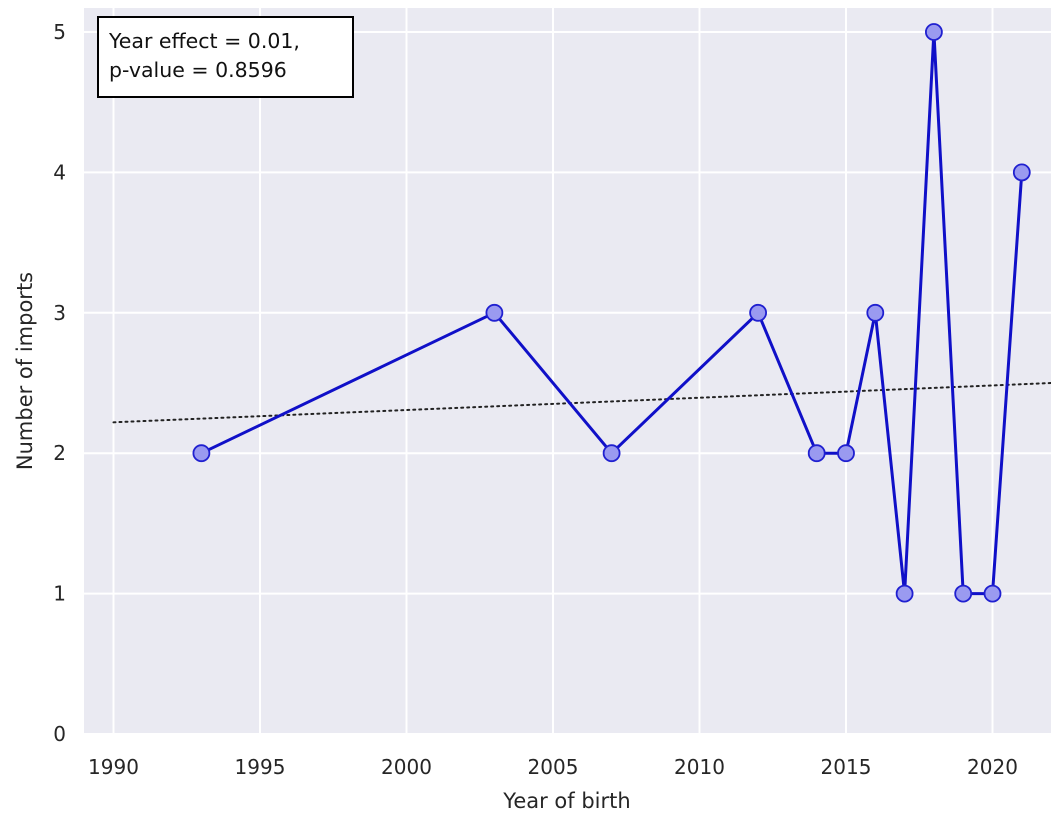 Image resolution: width=1051 pixels, height=814 pixels. What do you see at coordinates (992, 767) in the screenshot?
I see `x-tick-label: 2020` at bounding box center [992, 767].